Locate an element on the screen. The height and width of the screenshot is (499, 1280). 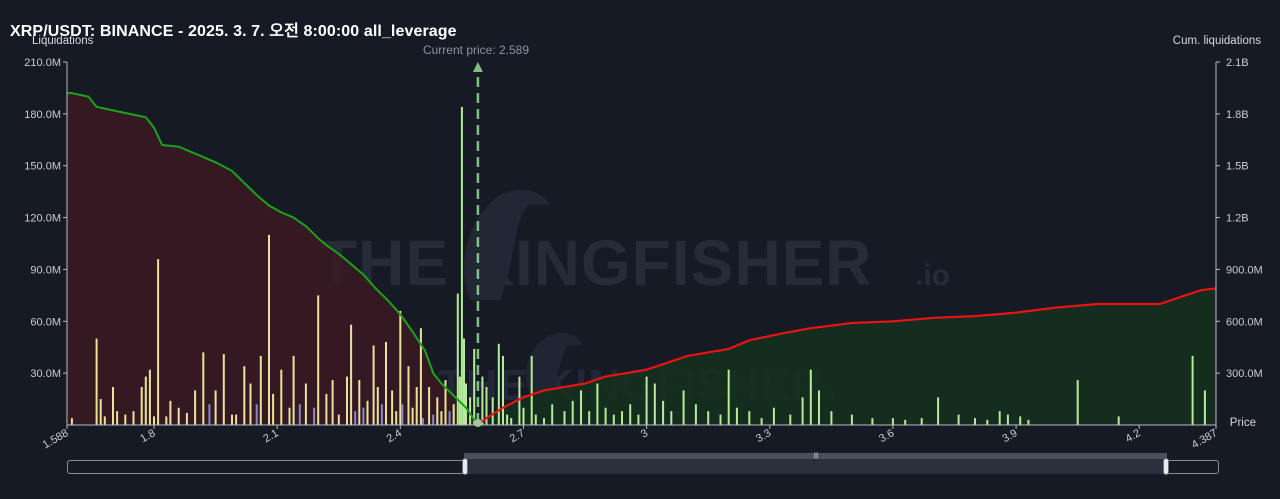
y-tick-label-left: 210.0M is located at coordinates (42, 63).